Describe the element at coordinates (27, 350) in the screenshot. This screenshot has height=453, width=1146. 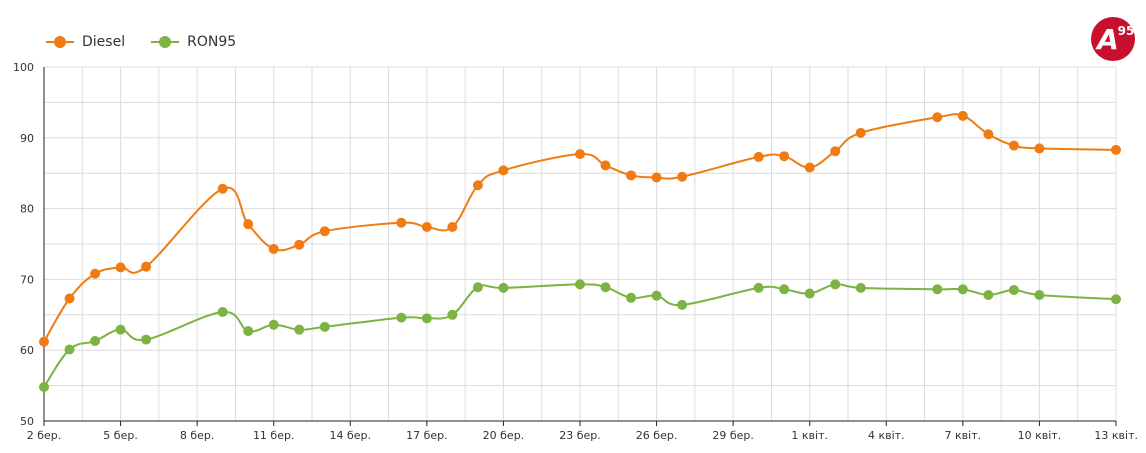
I see `y-tick-label: 60` at that location.